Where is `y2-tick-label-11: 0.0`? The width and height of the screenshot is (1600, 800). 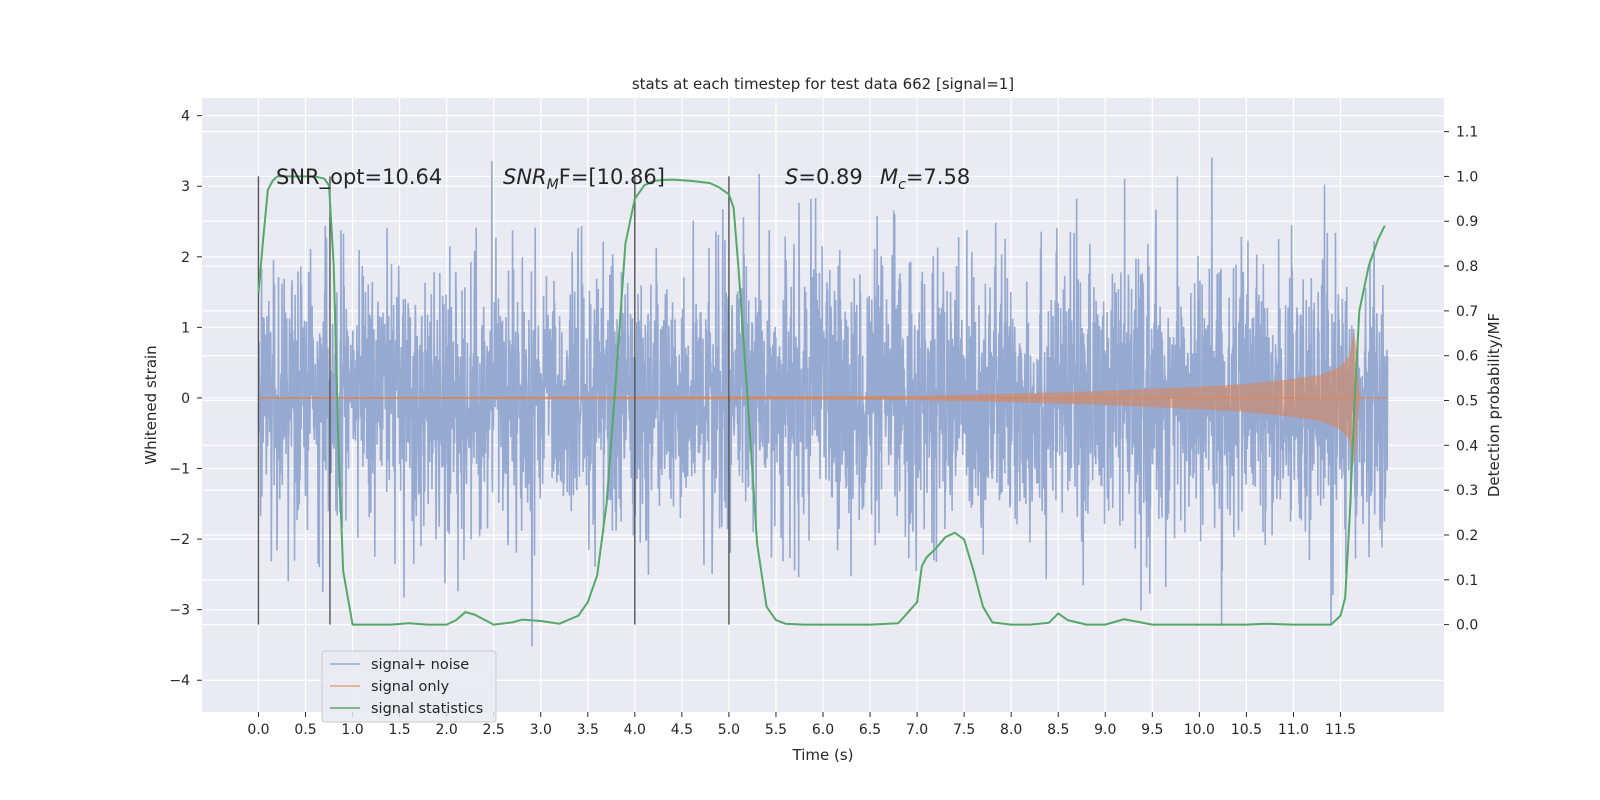 y2-tick-label-11: 0.0 is located at coordinates (1467, 626).